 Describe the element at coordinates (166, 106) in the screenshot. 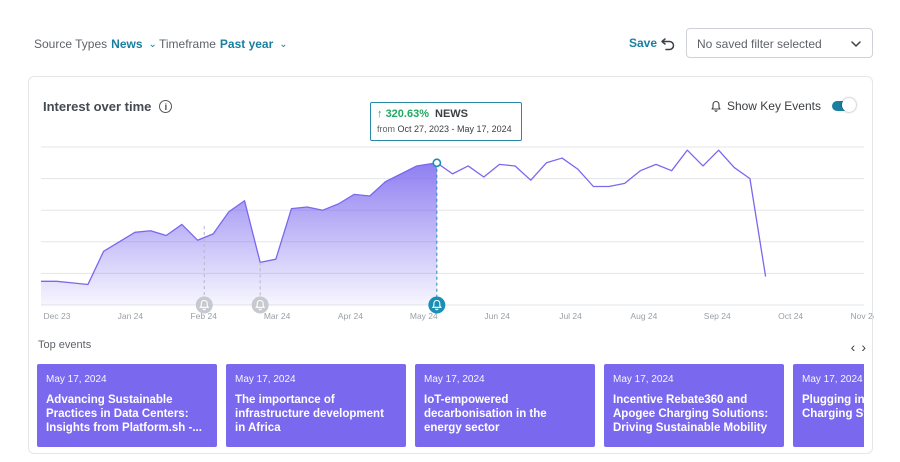

I see `info-icon: i` at that location.